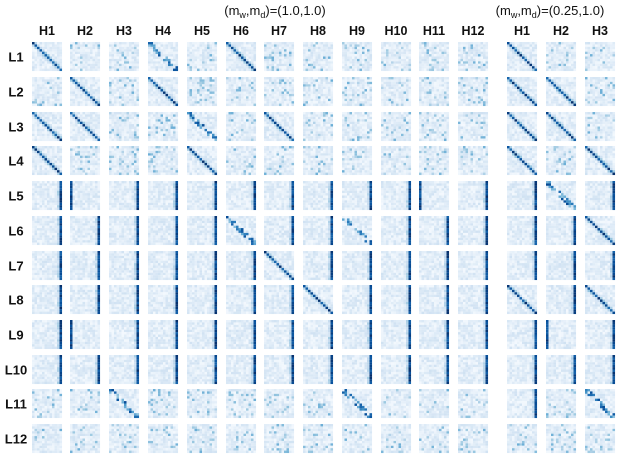 The image size is (623, 457). Describe the element at coordinates (163, 266) in the screenshot. I see `heatmap-cell-l7-h4` at that location.